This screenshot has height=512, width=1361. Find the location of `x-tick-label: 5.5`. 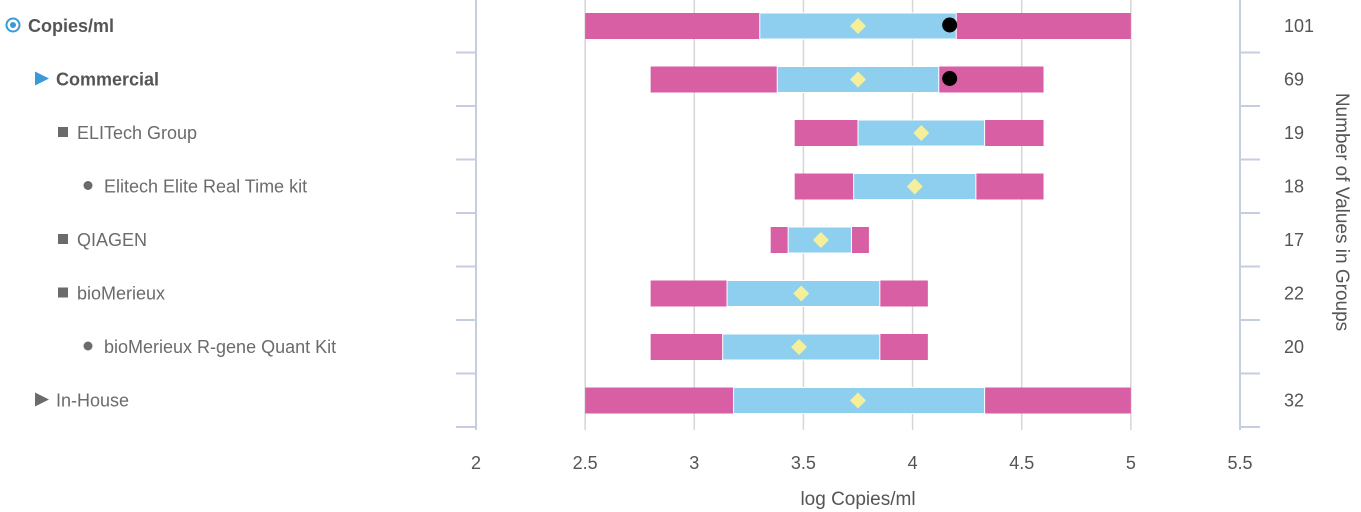

x-tick-label: 5.5 is located at coordinates (1239, 463).